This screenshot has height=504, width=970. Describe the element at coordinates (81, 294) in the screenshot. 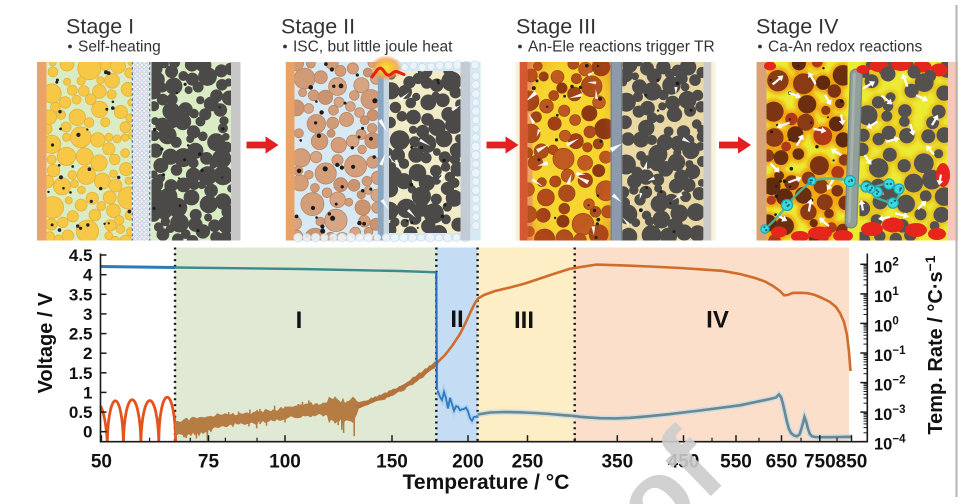

I see `svg-text: 3.5` at that location.